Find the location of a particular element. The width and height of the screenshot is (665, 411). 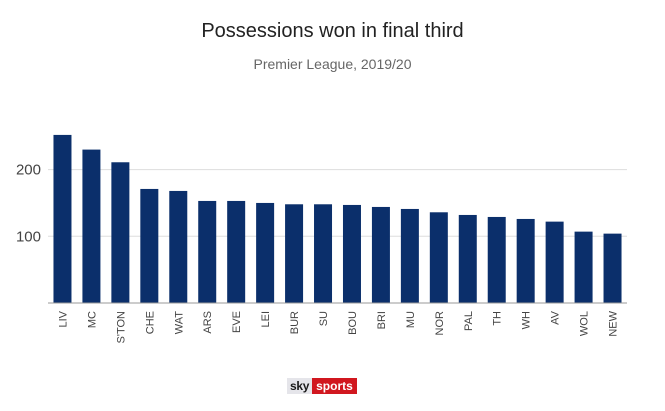

bar-TH is located at coordinates (496, 259).